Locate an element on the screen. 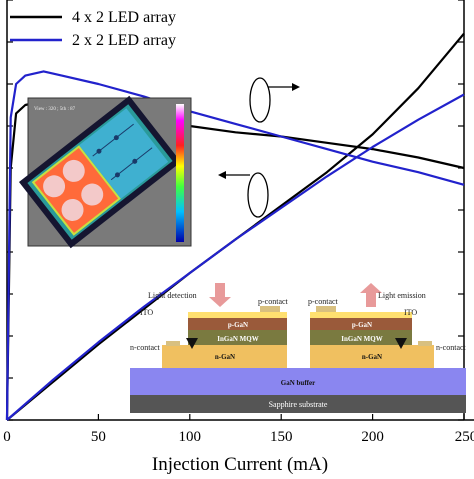  x-tick-labels: 0 50 100 150 200 250 is located at coordinates (238, 437).